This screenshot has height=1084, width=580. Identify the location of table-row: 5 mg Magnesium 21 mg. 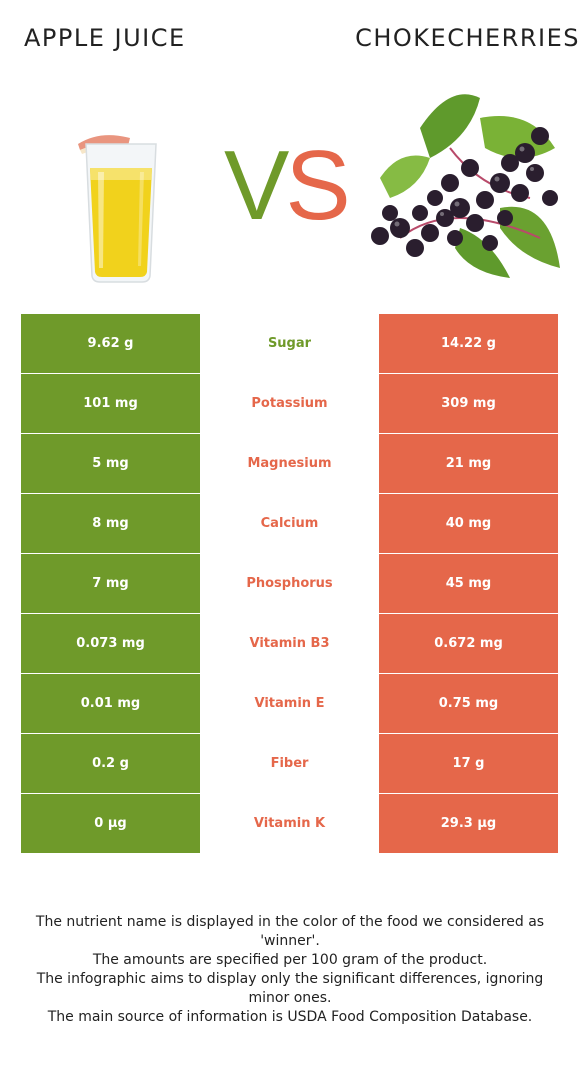
(289, 463).